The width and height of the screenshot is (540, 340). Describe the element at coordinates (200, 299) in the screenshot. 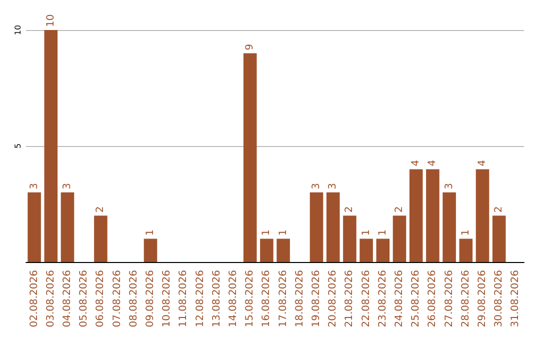

I see `x-tick-label: 12.08.2026` at that location.